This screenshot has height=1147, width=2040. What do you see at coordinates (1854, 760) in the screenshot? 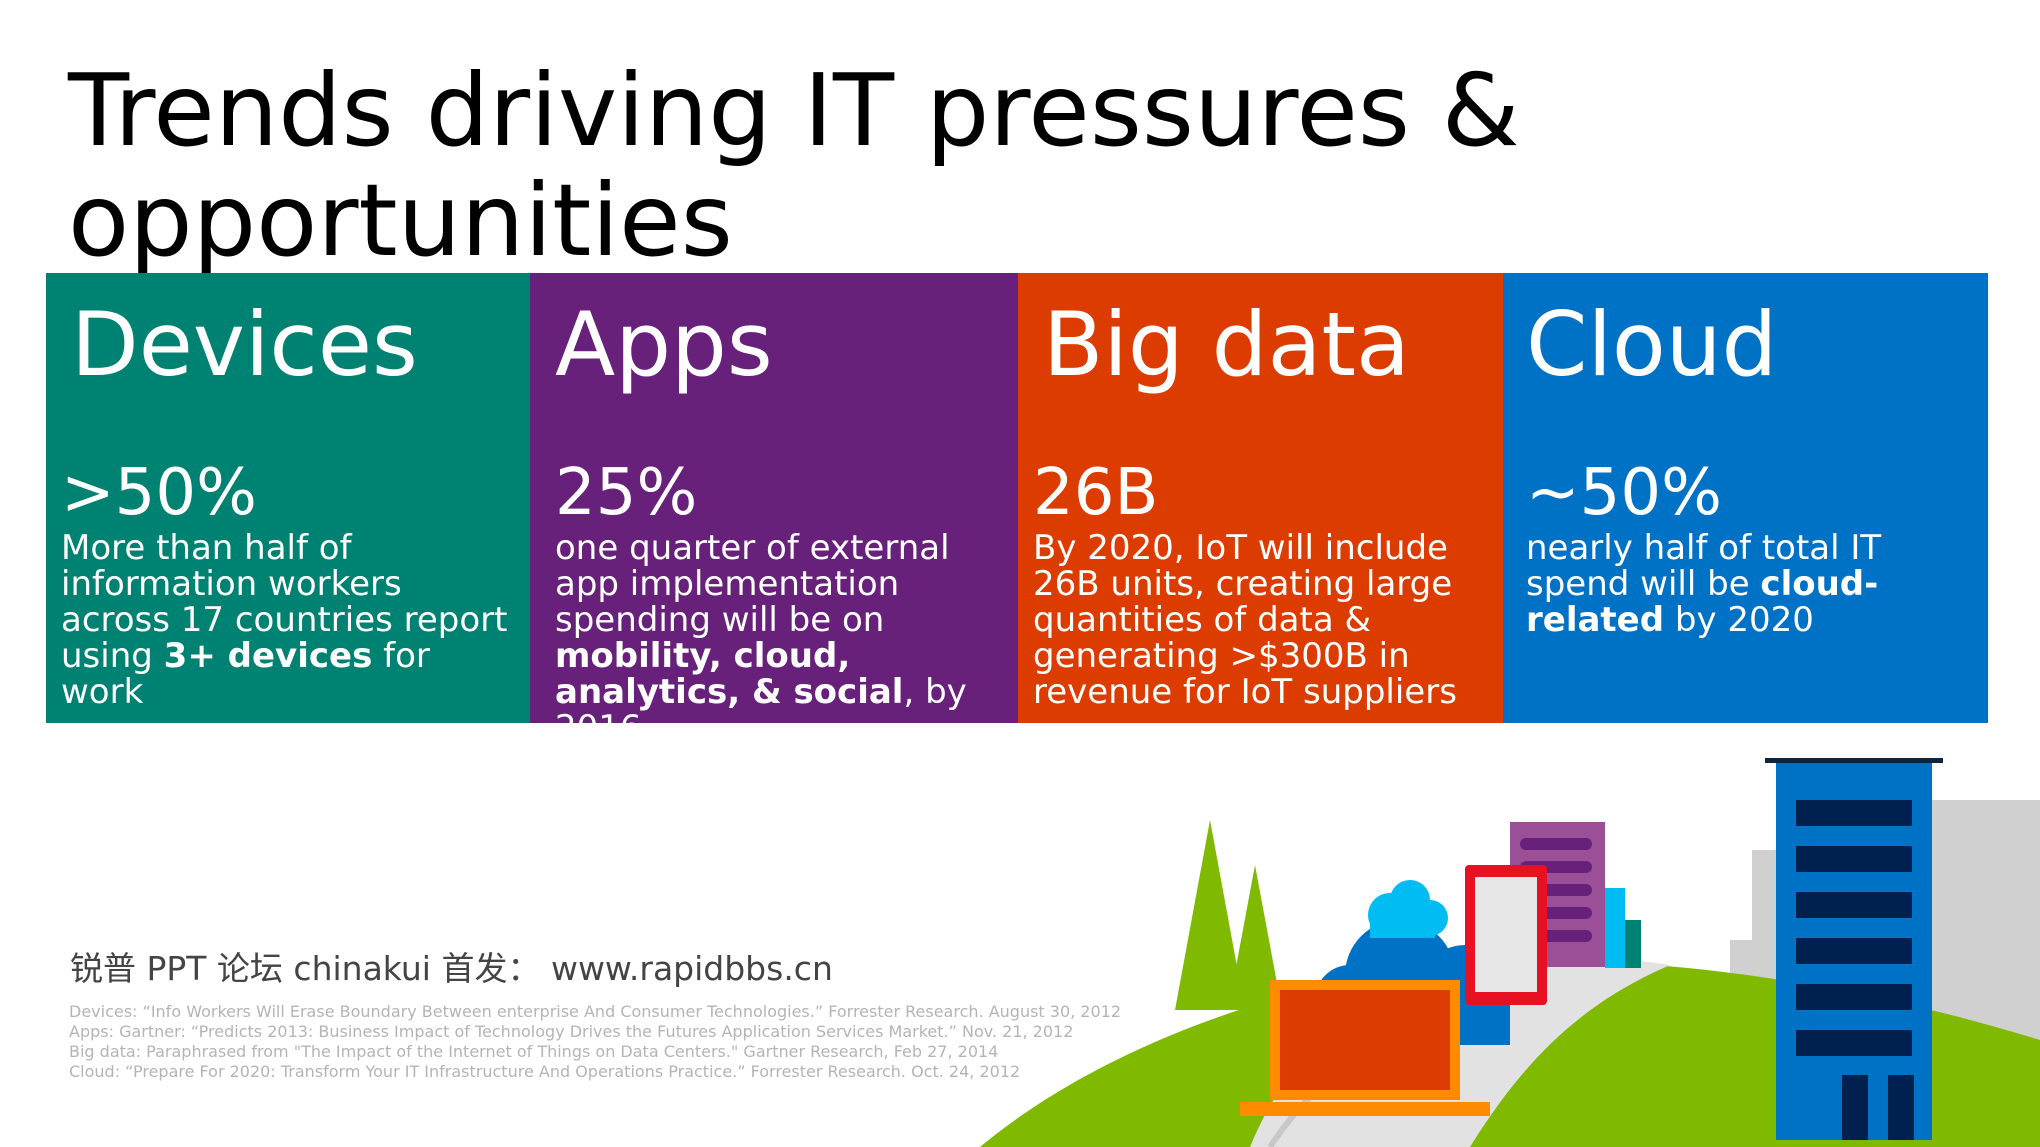
I see `building-roof` at bounding box center [1854, 760].